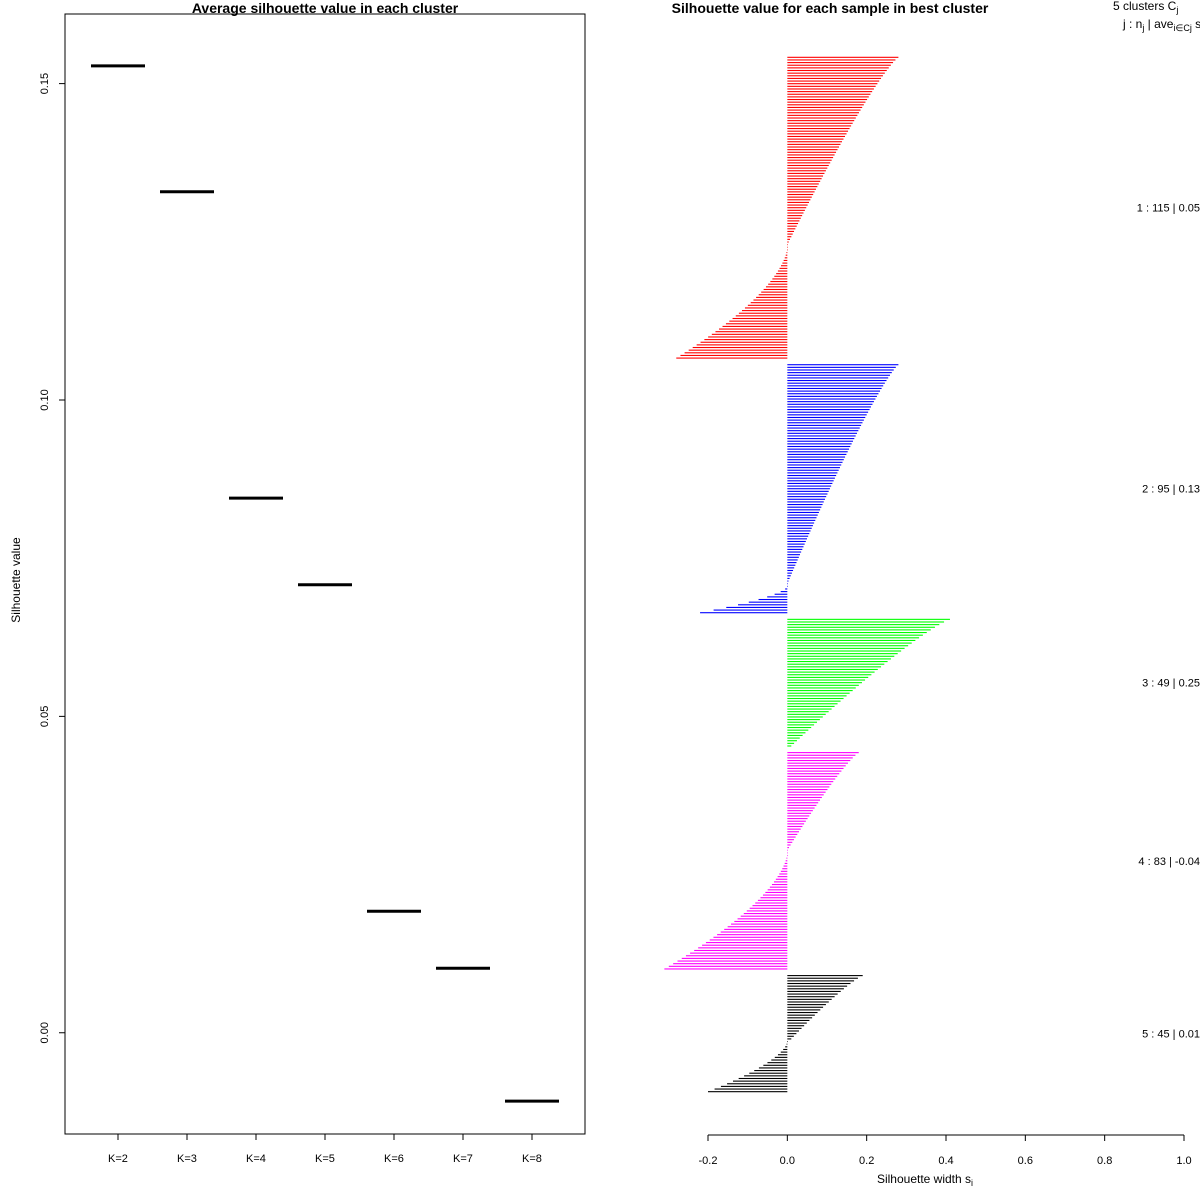  I want to click on x-tick-label: K=5, so click(325, 1159).